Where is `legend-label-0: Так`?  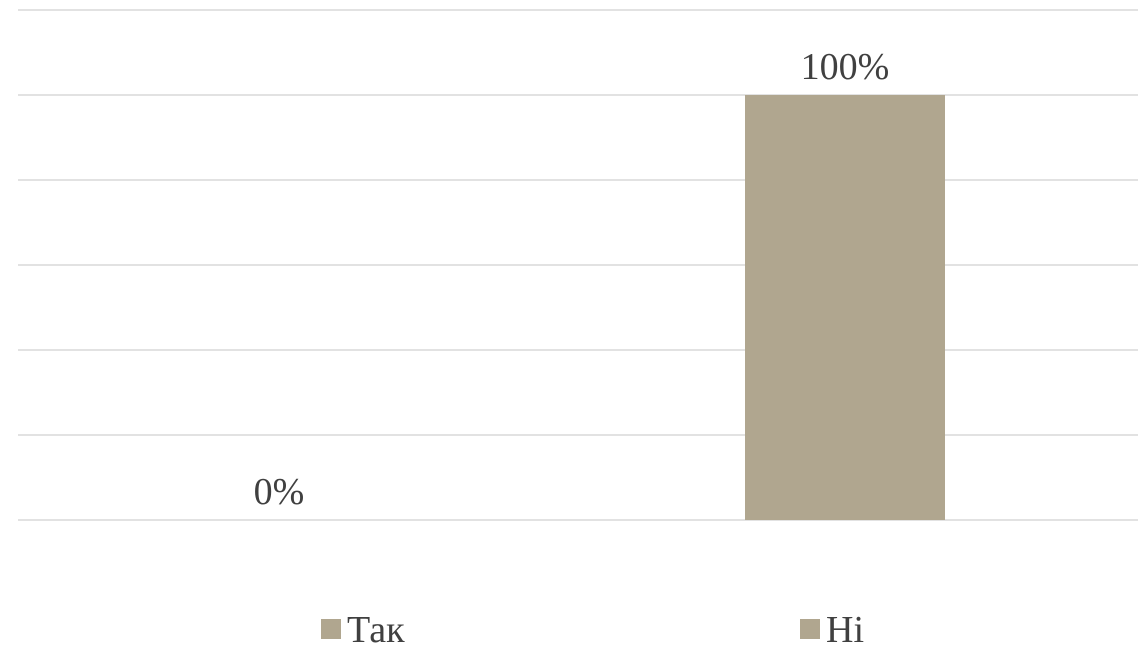 legend-label-0: Так is located at coordinates (376, 630).